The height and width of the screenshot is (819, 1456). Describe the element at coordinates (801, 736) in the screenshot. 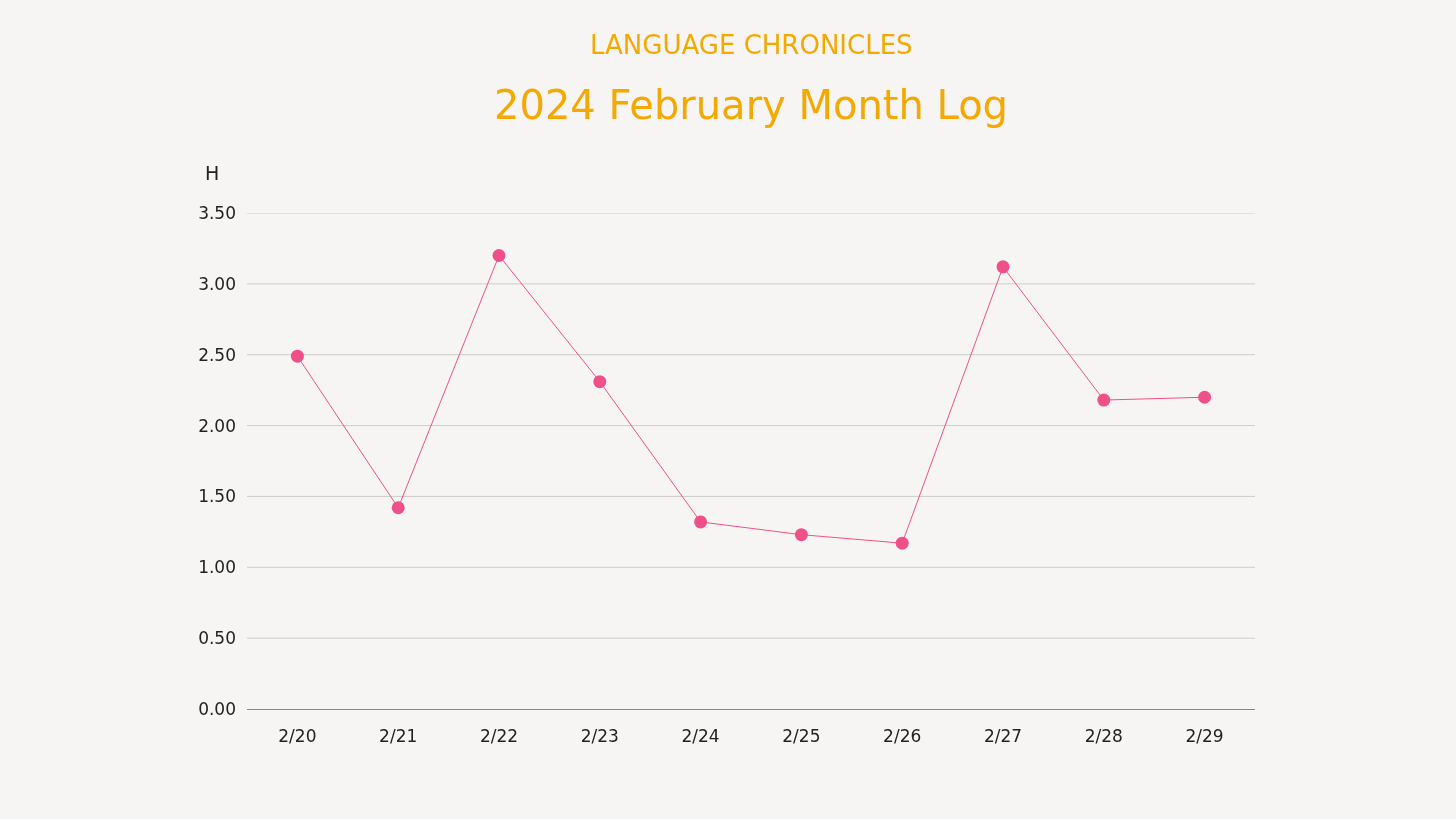

I see `x-tick-label: 2/25` at that location.